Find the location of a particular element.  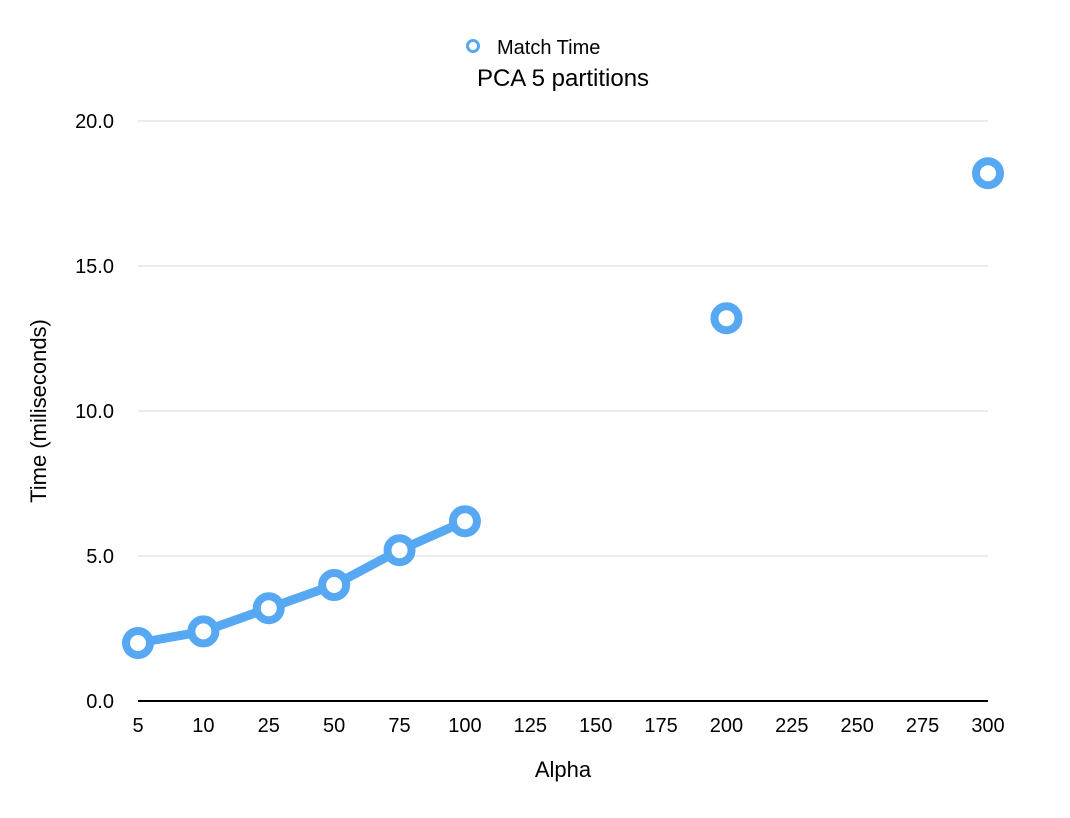

x-tick-label: 50 is located at coordinates (334, 726).